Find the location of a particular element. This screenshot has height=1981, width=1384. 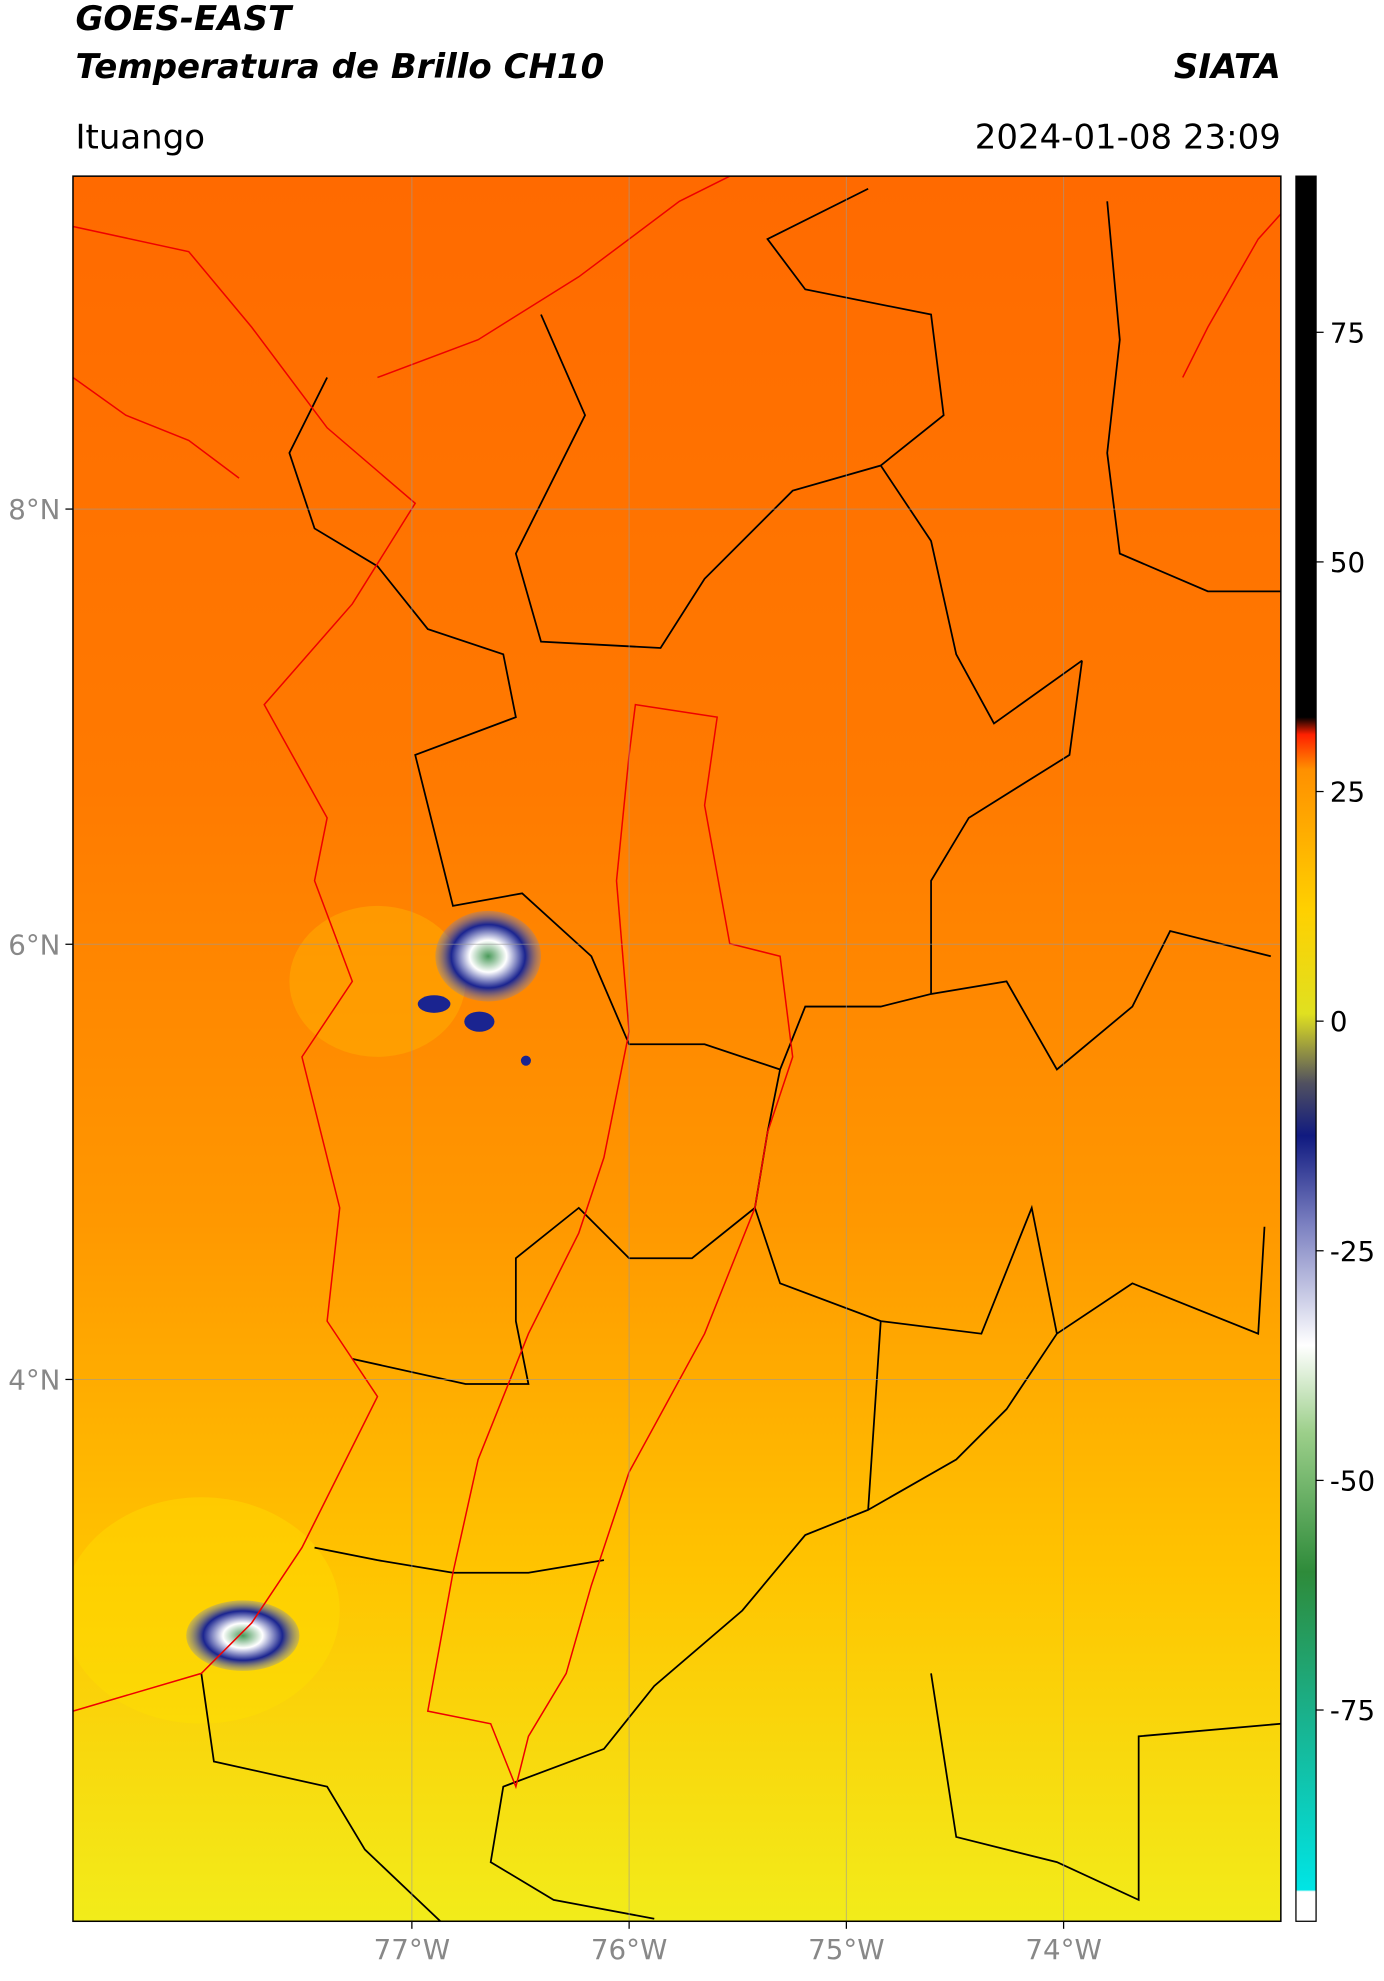

colorbar-tick-label: -75 is located at coordinates (1352, 1710).